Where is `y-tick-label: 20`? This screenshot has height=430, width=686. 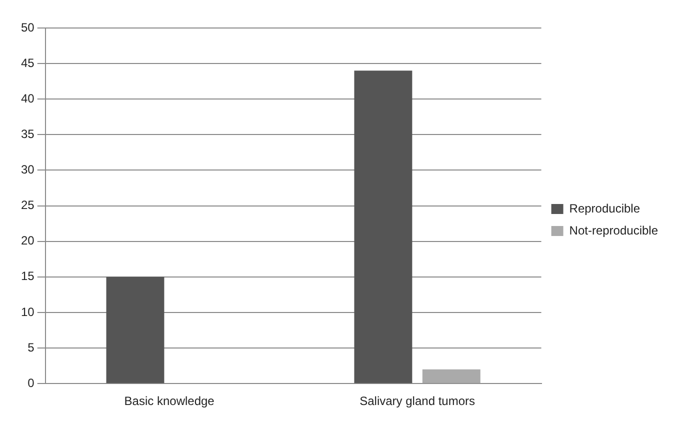 y-tick-label: 20 is located at coordinates (27, 241).